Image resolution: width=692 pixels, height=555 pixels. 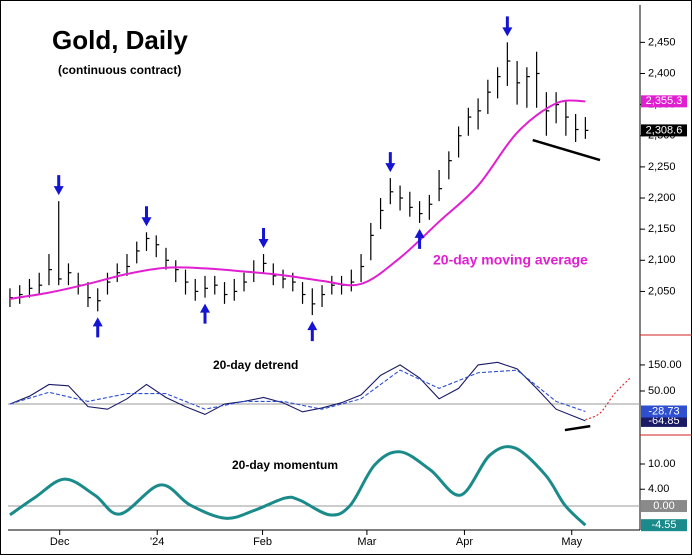 I want to click on value-box-label: -28.73, so click(x=663, y=411).